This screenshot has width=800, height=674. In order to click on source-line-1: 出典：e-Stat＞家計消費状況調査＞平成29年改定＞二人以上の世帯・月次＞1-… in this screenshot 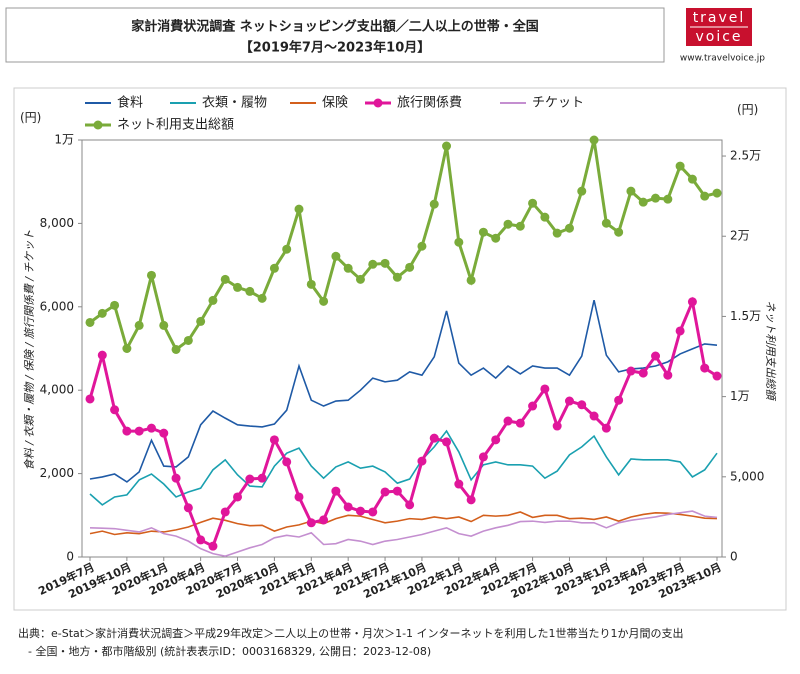, I will do `click(351, 633)`.